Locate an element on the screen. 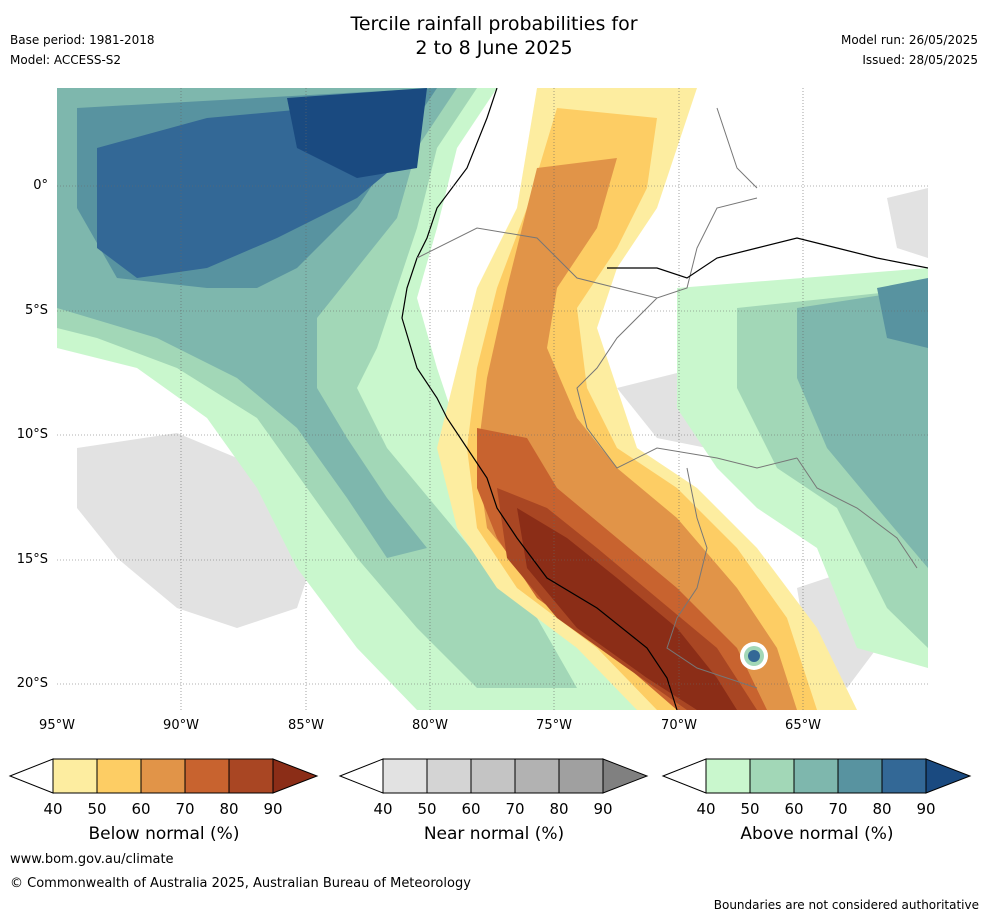 Image resolution: width=988 pixels, height=919 pixels. lon-label-70w: 70°W is located at coordinates (679, 725).